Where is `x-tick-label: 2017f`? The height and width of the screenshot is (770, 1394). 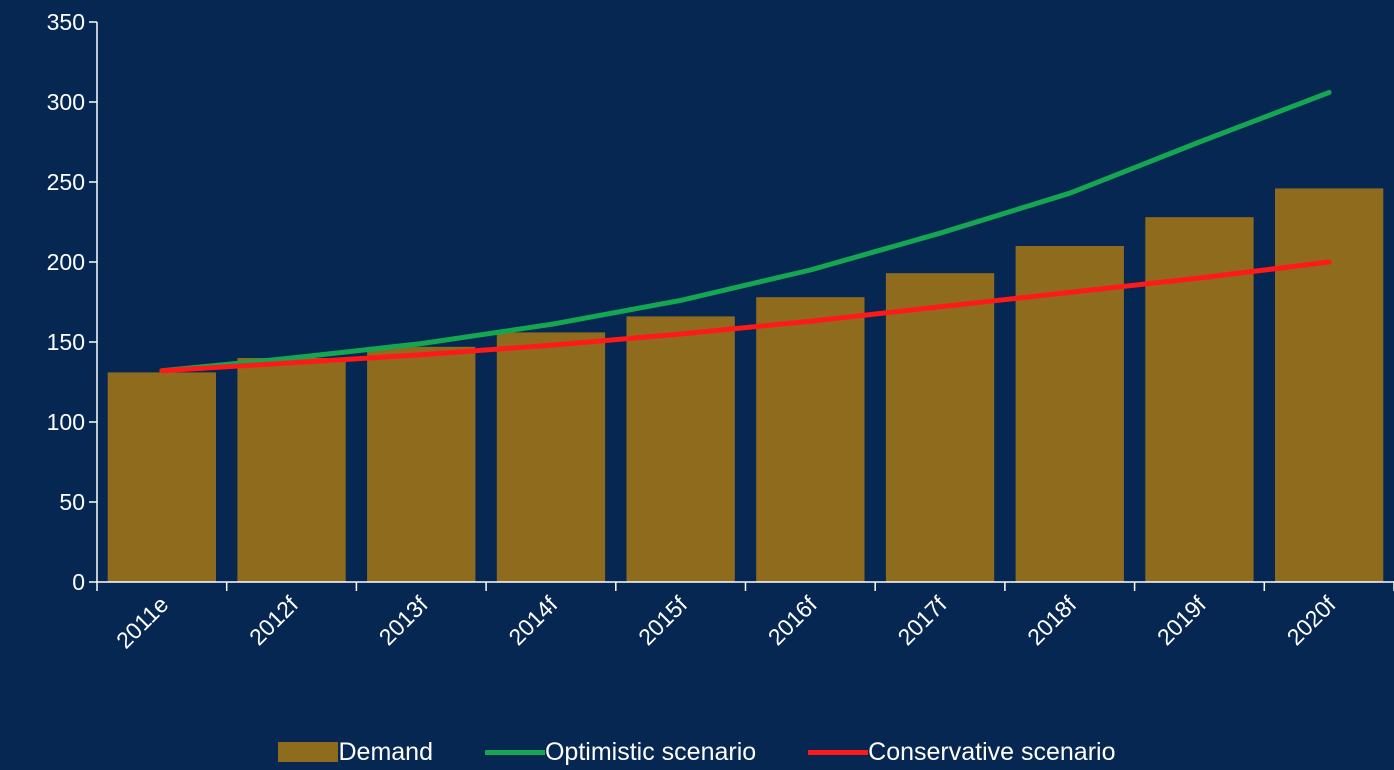 x-tick-label: 2017f is located at coordinates (922, 621).